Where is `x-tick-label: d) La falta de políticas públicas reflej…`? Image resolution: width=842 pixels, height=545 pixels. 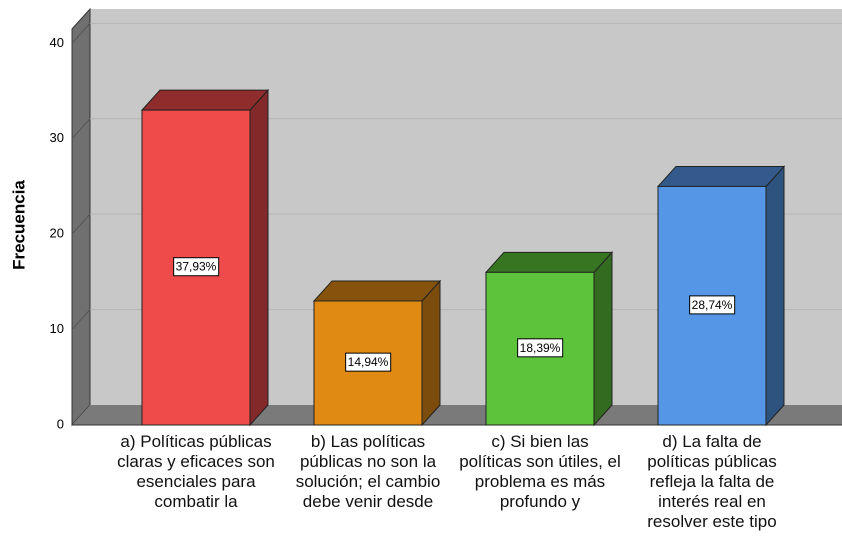
x-tick-label: d) La falta de políticas públicas reflej… is located at coordinates (712, 481).